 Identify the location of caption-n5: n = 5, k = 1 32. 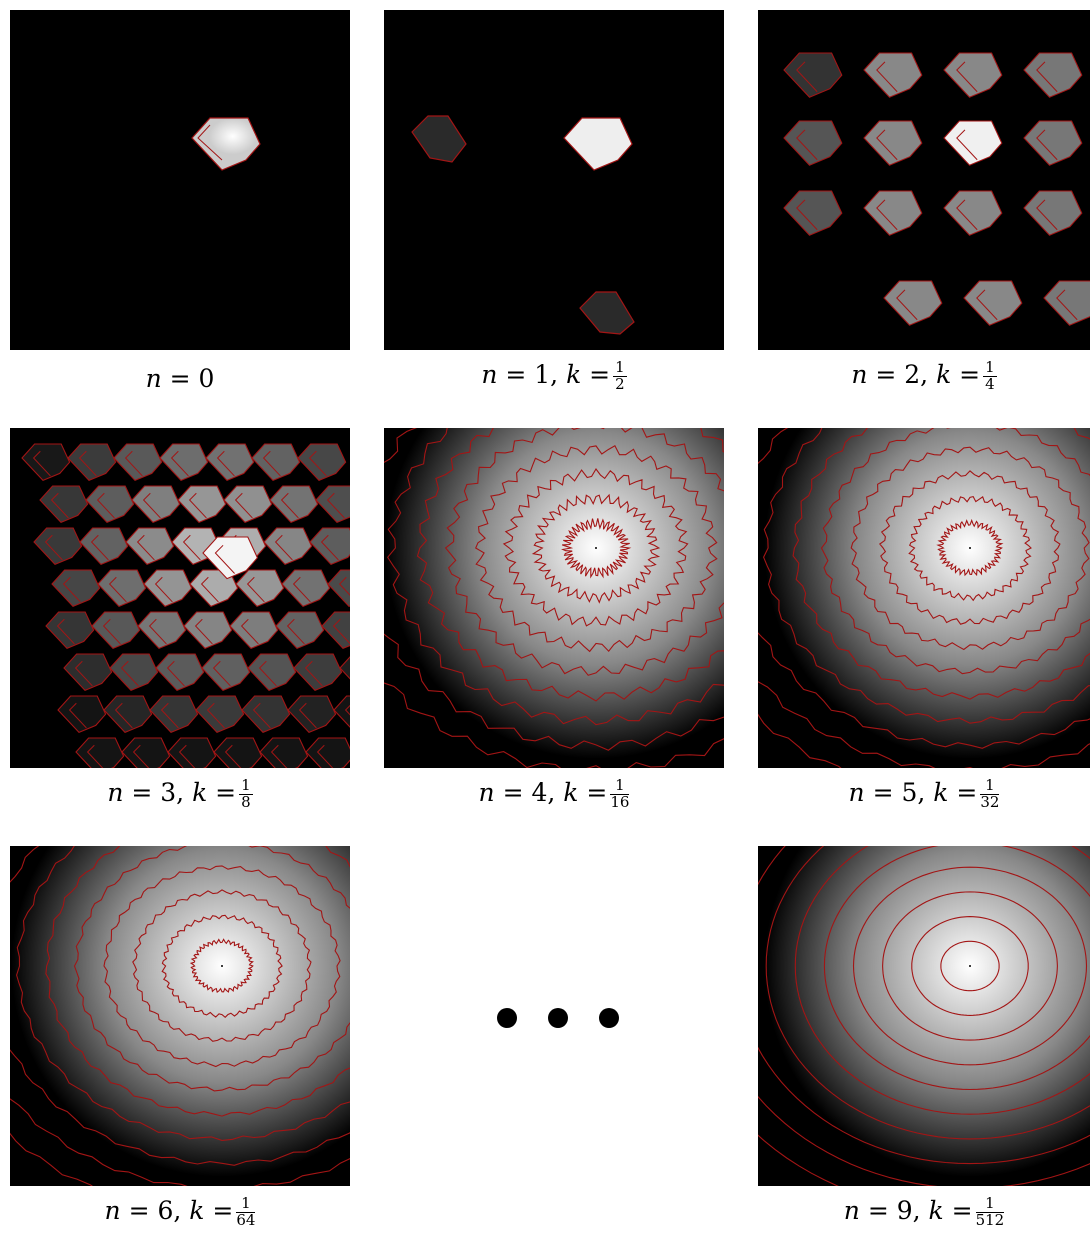
(924, 793).